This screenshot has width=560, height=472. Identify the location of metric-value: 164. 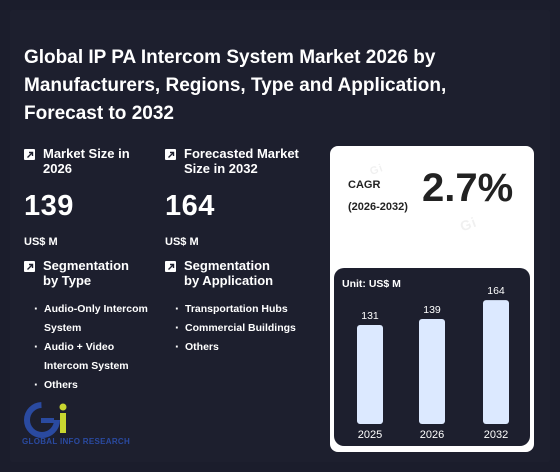
(239, 206).